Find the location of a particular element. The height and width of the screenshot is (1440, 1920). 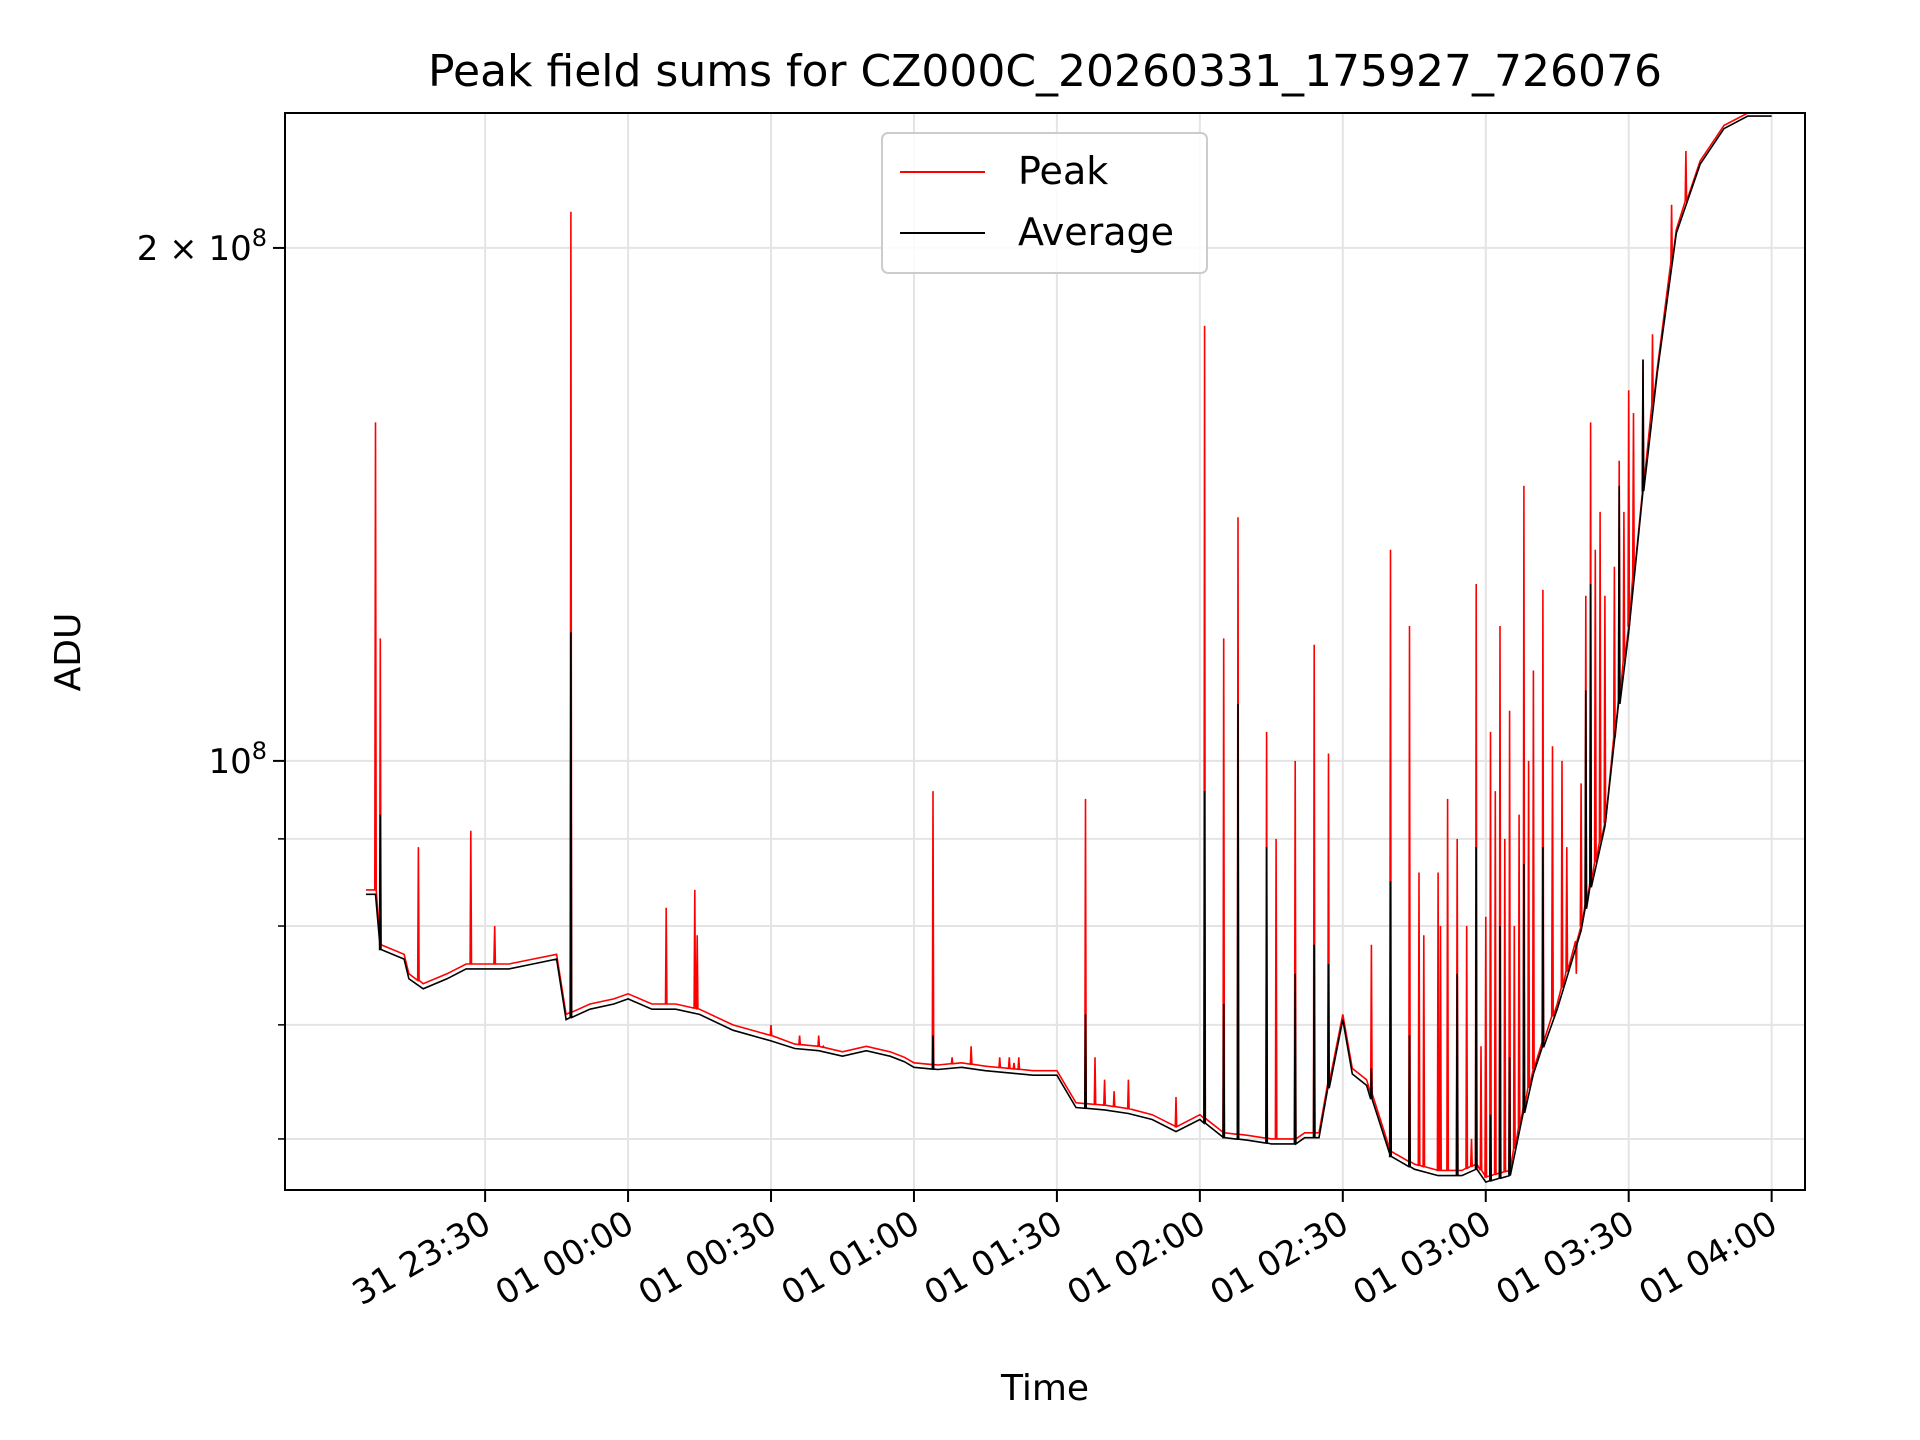

y-tick-label: 108 is located at coordinates (237, 759).